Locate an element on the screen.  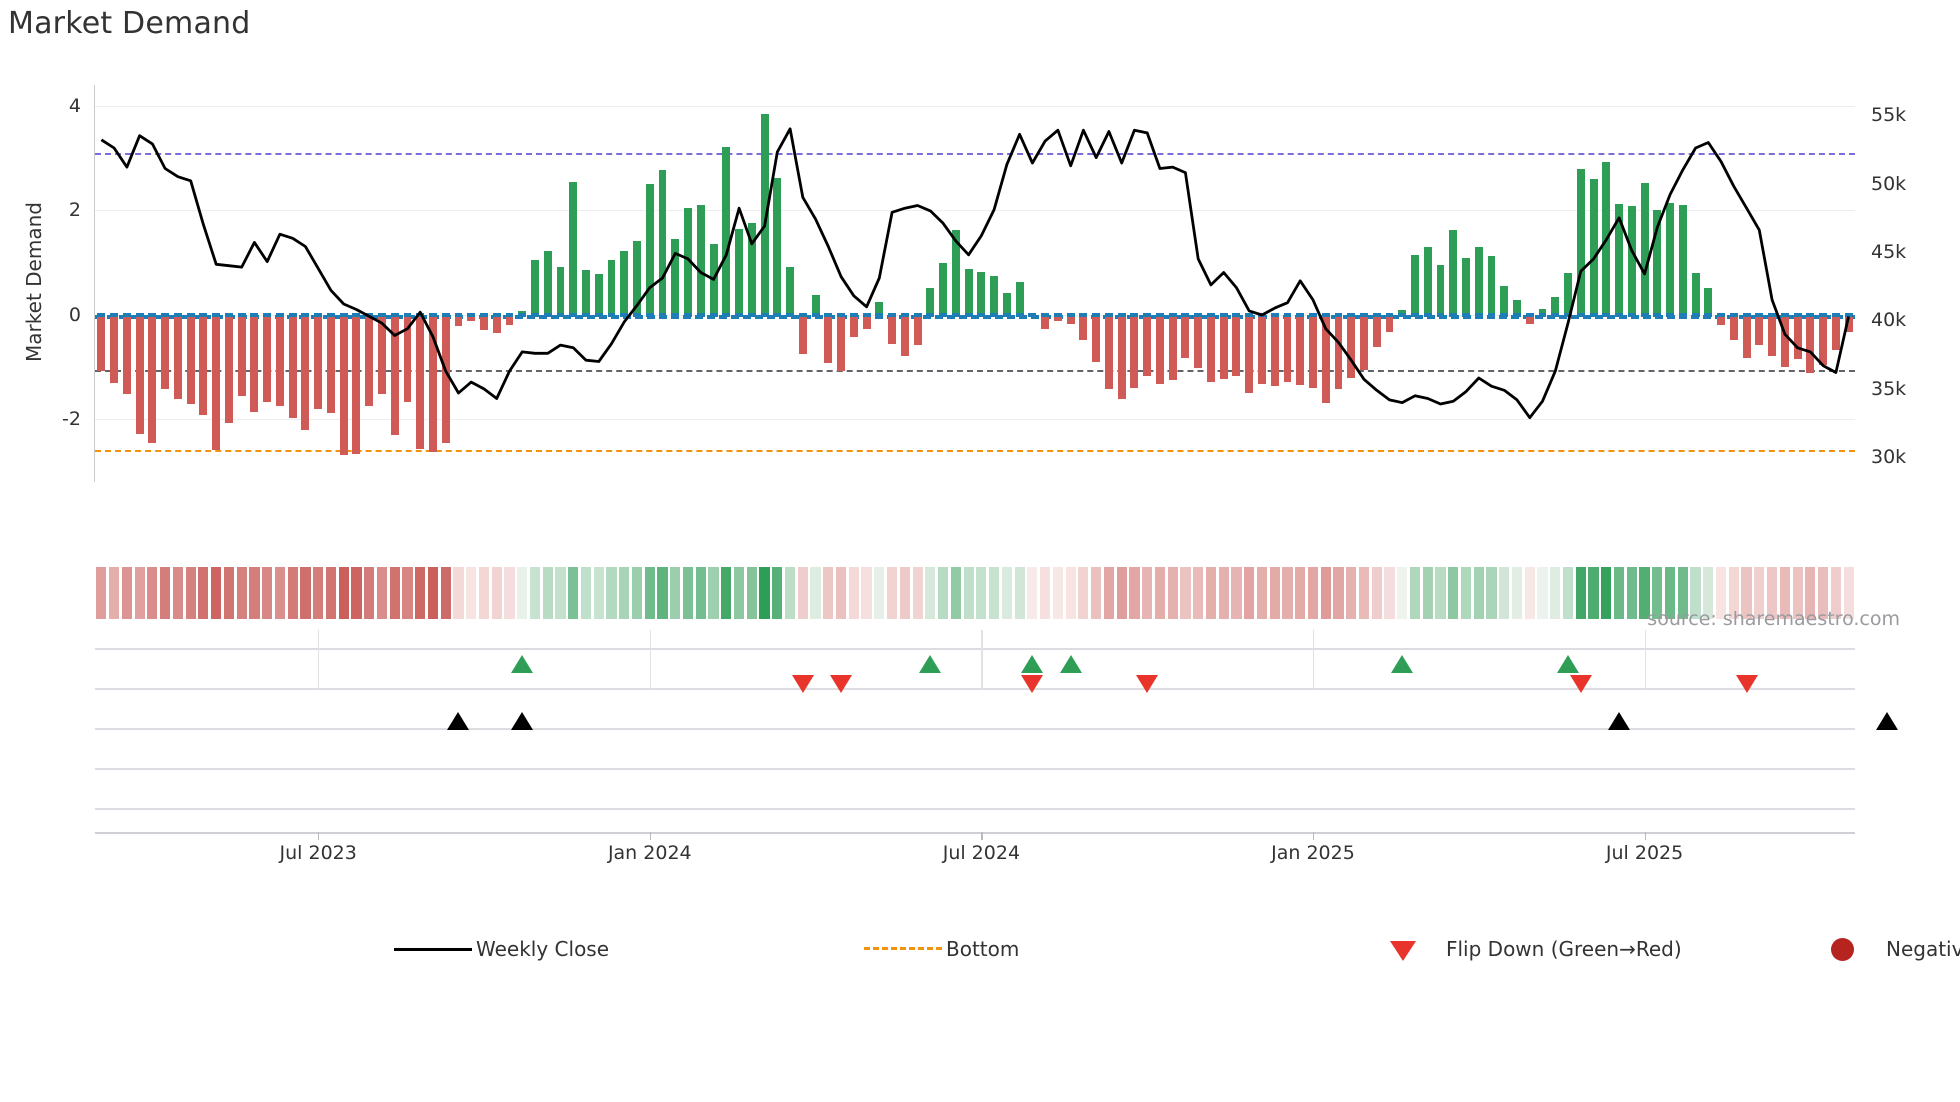
legend-label: Weekly Close is located at coordinates (543, 949).